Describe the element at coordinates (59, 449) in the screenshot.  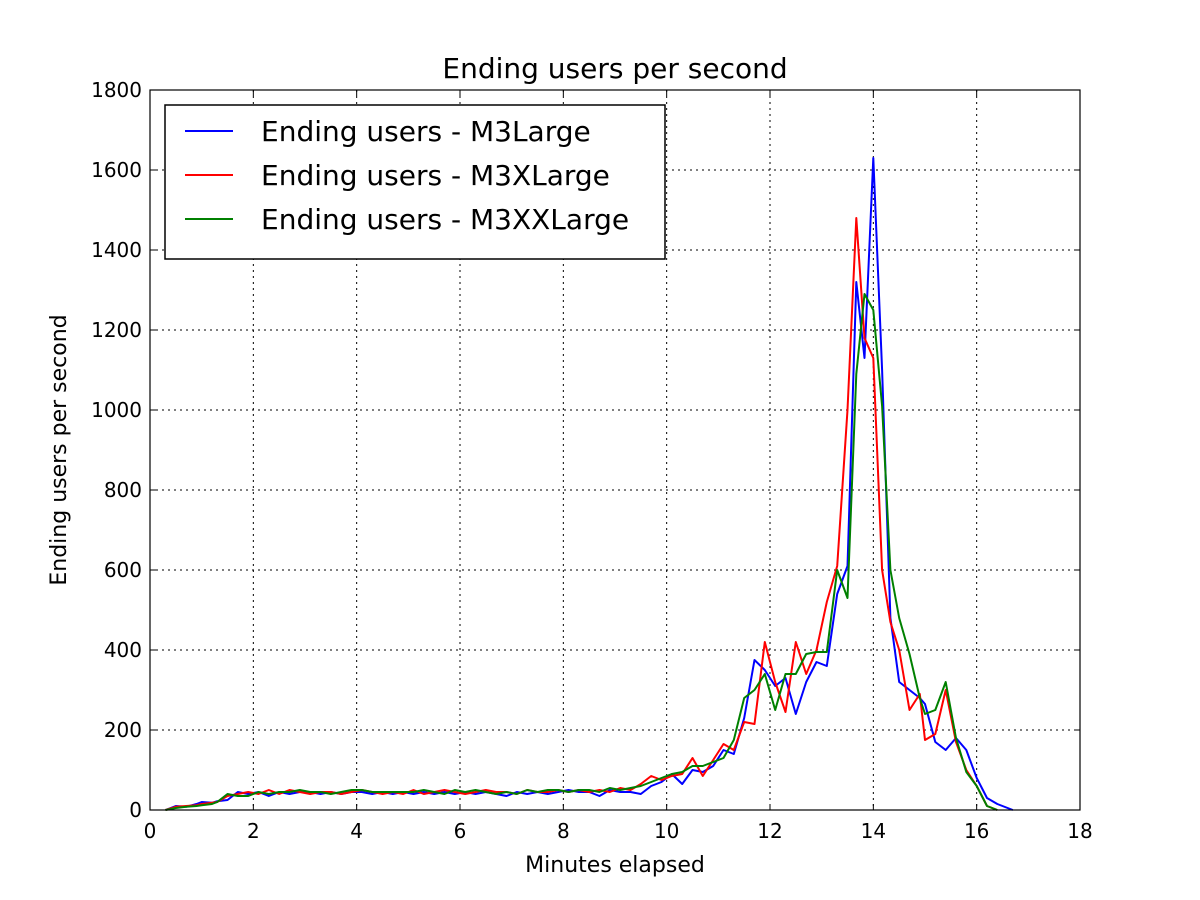
I see `y-axis-label: Ending users per second` at that location.